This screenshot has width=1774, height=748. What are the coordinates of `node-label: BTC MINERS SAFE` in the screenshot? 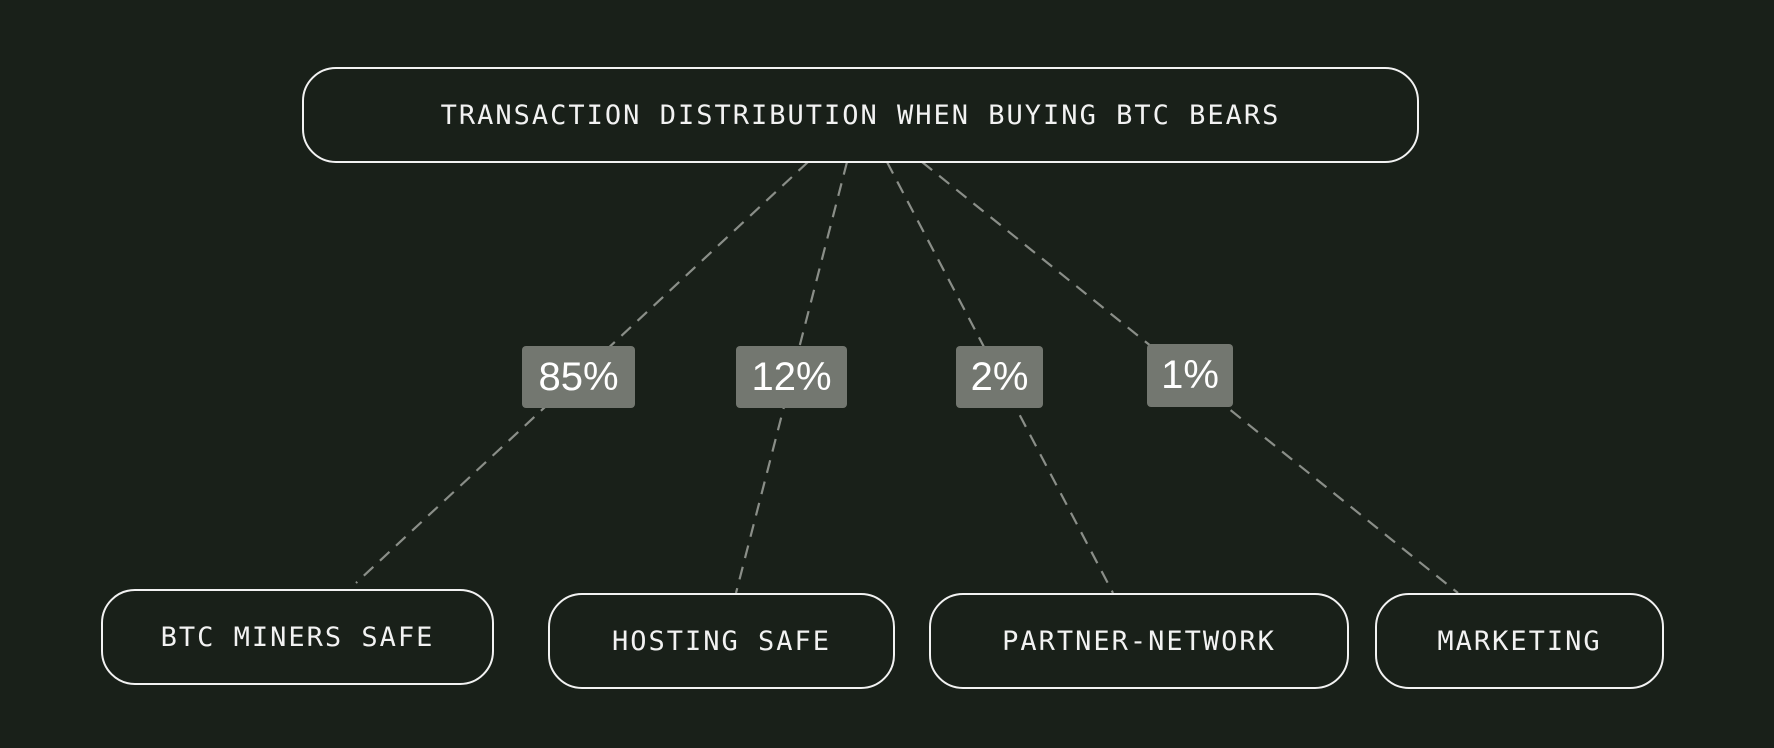 It's located at (297, 637).